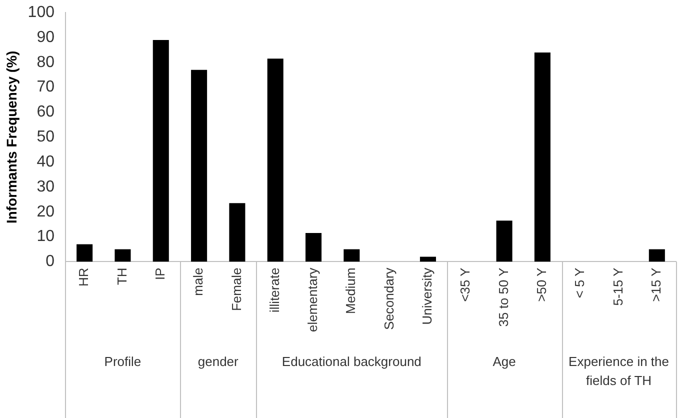 This screenshot has width=682, height=418. Describe the element at coordinates (122, 277) in the screenshot. I see `x-tick-label: TH` at that location.